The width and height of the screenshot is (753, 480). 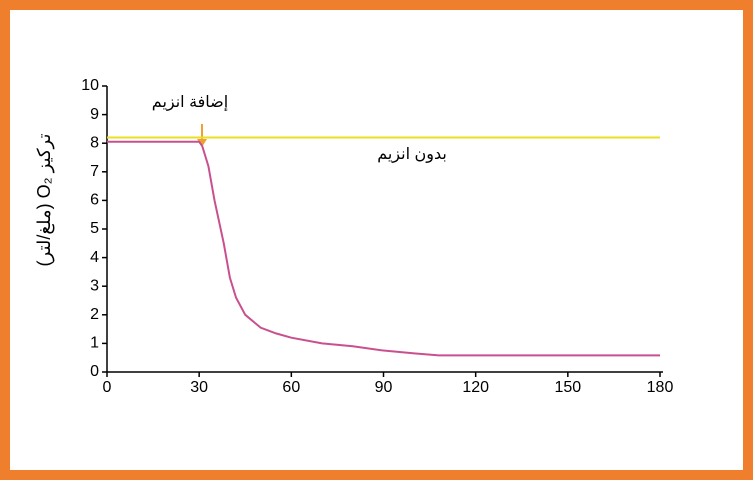 I want to click on y-tick-label: 6, so click(x=94, y=200).